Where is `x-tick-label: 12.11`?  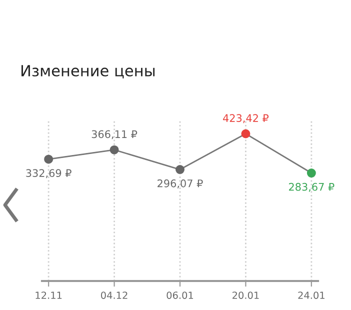 x-tick-label: 12.11 is located at coordinates (49, 295).